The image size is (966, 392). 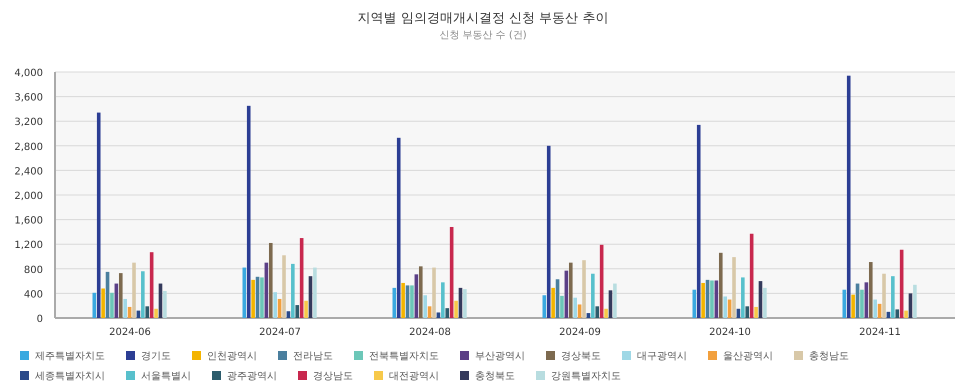 I want to click on legend-label: 세종특별자치시, so click(x=70, y=376).